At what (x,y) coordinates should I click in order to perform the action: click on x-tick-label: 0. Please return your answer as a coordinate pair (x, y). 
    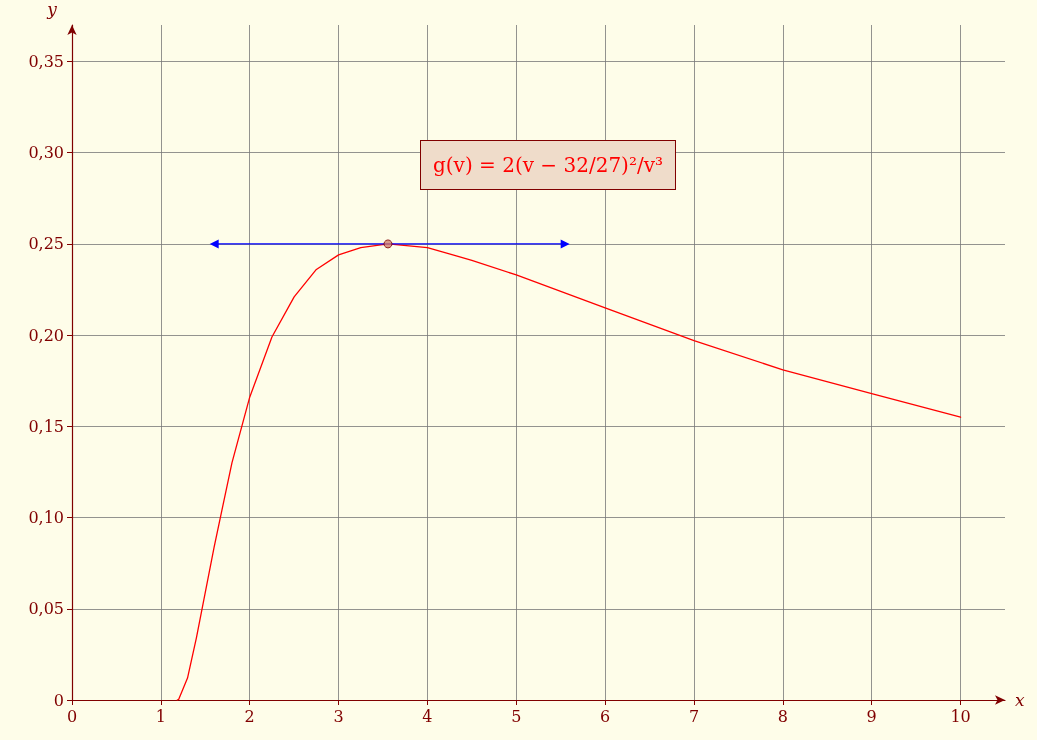
    Looking at the image, I should click on (72, 716).